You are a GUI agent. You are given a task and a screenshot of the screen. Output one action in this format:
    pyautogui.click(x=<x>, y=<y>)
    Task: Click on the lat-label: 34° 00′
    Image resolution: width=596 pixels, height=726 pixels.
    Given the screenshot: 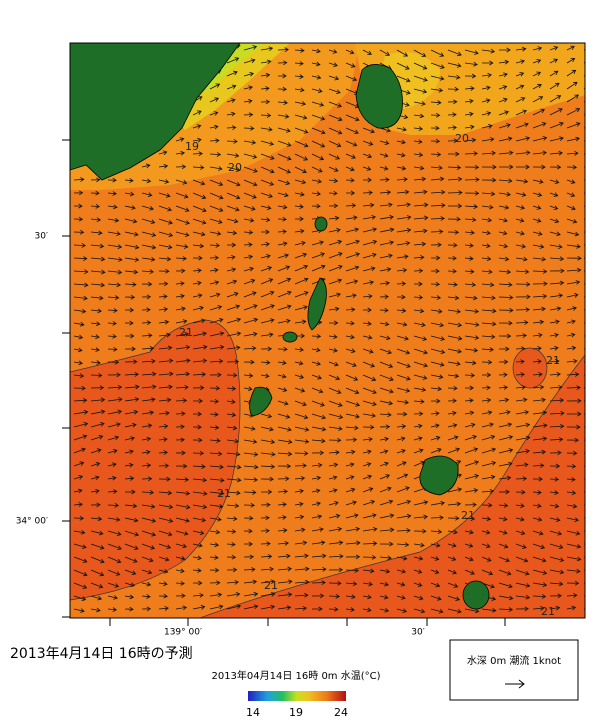 What is the action you would take?
    pyautogui.click(x=32, y=522)
    